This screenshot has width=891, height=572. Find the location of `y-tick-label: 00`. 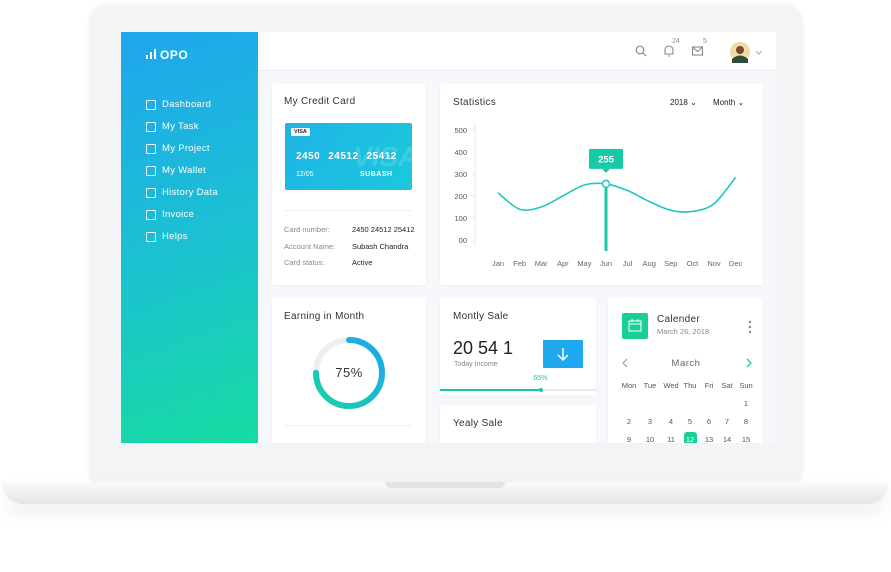

y-tick-label: 00 is located at coordinates (463, 240).